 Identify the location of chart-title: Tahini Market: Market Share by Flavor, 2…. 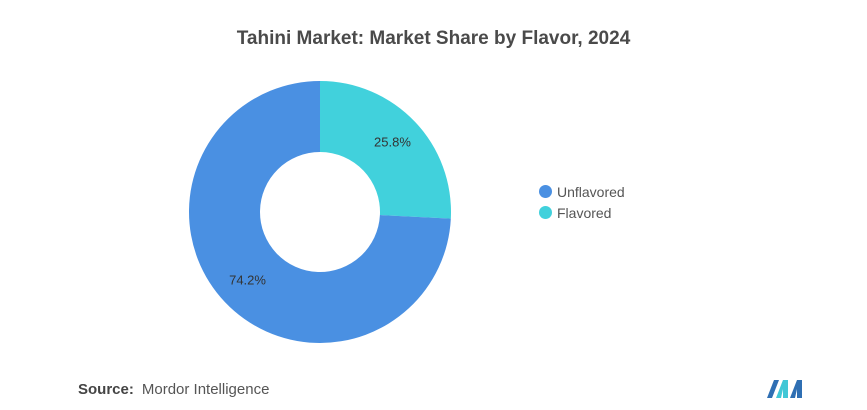
(433, 38).